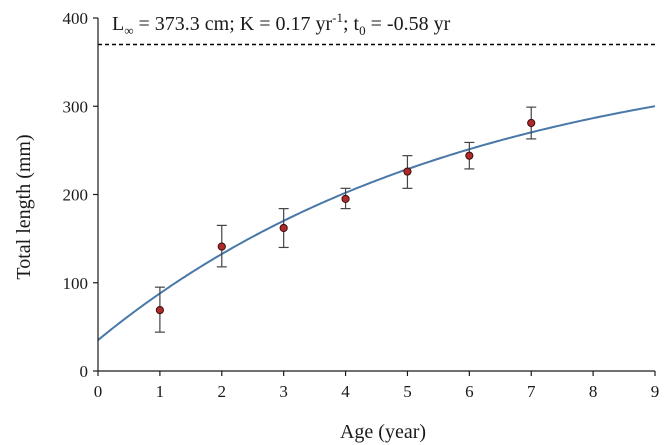 Image resolution: width=669 pixels, height=445 pixels. What do you see at coordinates (222, 391) in the screenshot?
I see `x-tick-label: 2` at bounding box center [222, 391].